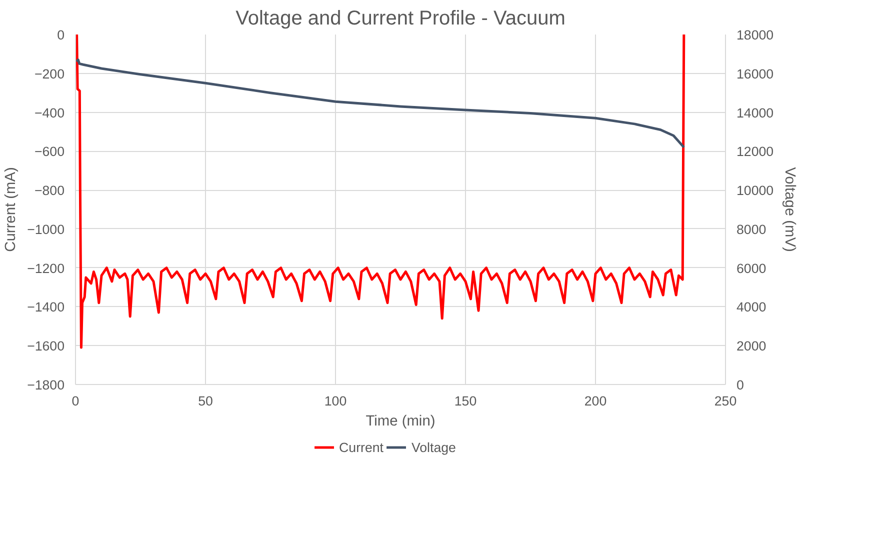 The height and width of the screenshot is (545, 870). I want to click on y-tick-label: −600, so click(49, 152).